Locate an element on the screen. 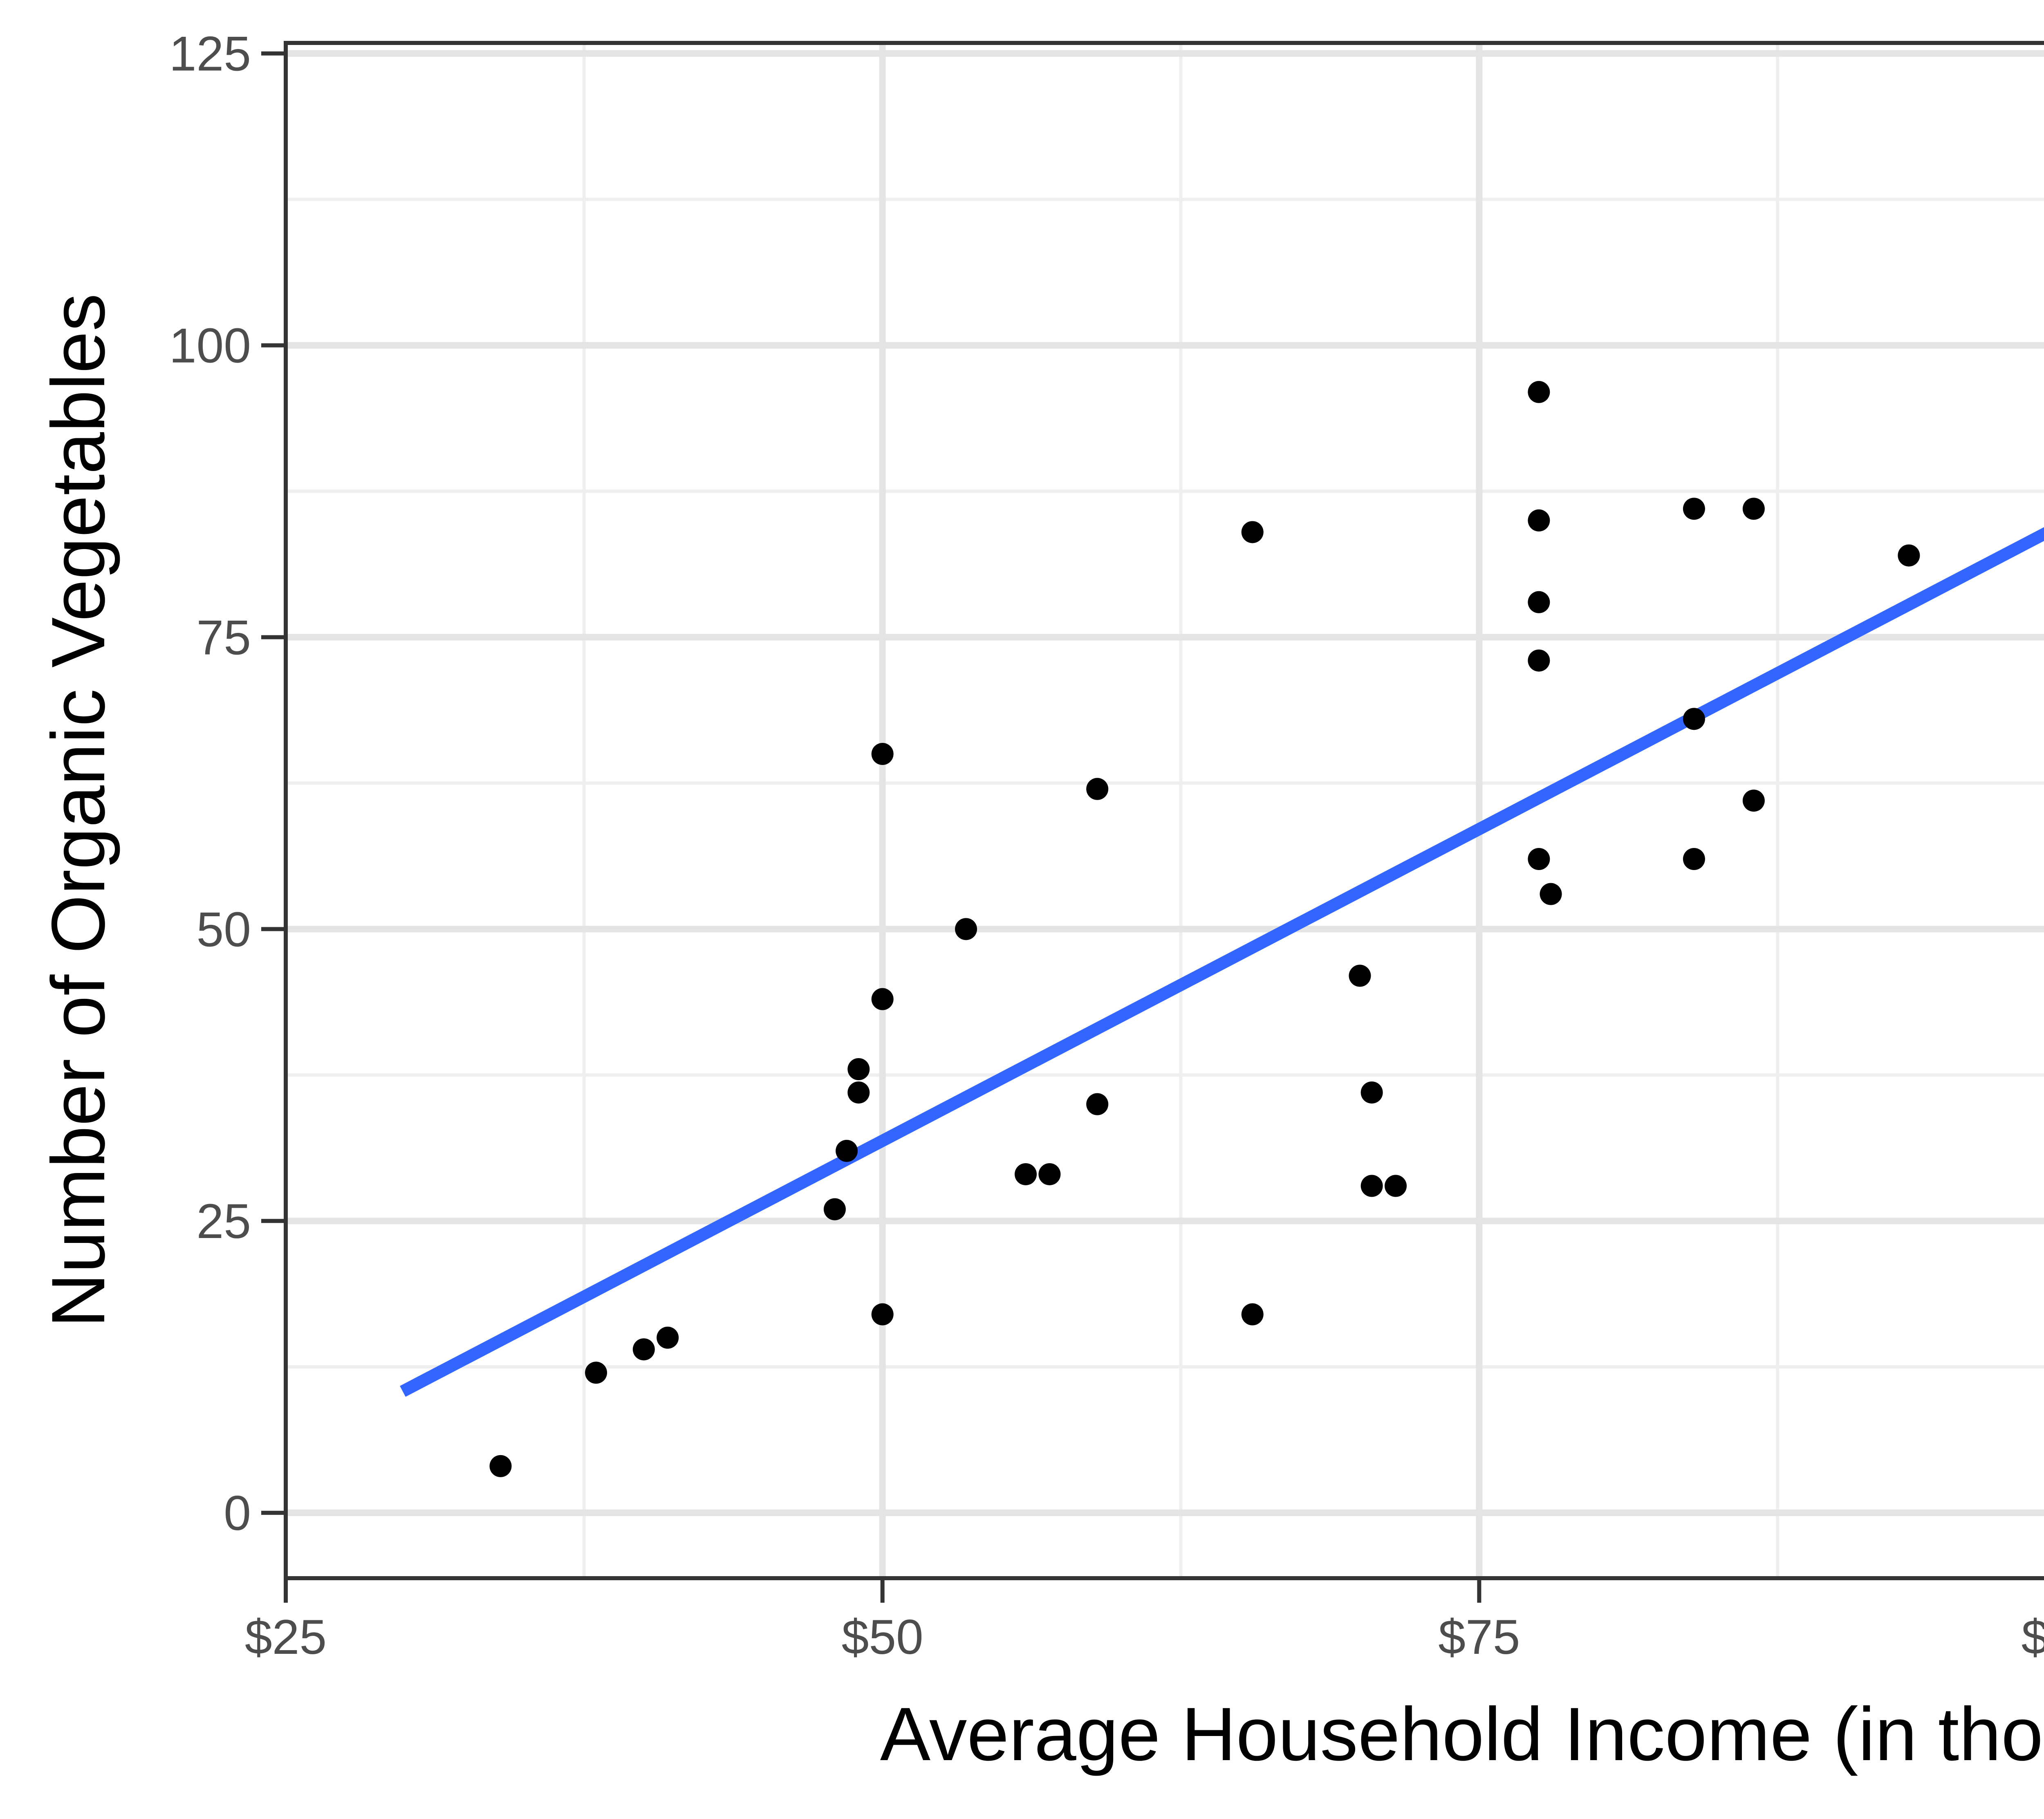 Image resolution: width=2044 pixels, height=1819 pixels. x-tick-labels: $25$50$75$100$125 is located at coordinates (1145, 1637).